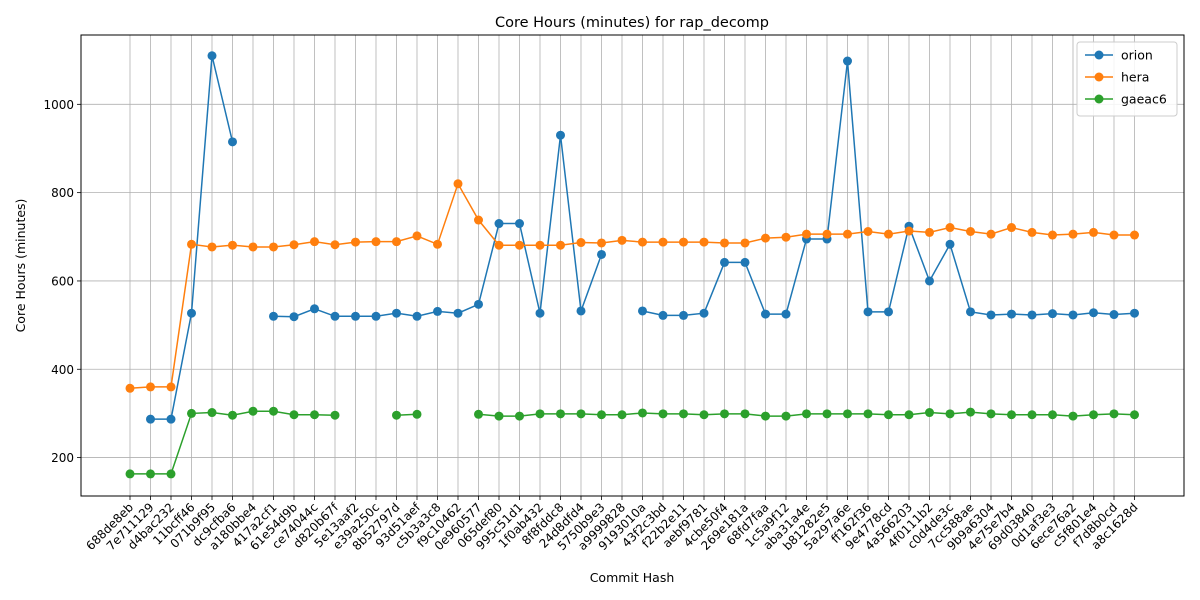 This screenshot has width=1200, height=600. What do you see at coordinates (1144, 99) in the screenshot?
I see `legend-label-gaeac6: gaeac6` at bounding box center [1144, 99].